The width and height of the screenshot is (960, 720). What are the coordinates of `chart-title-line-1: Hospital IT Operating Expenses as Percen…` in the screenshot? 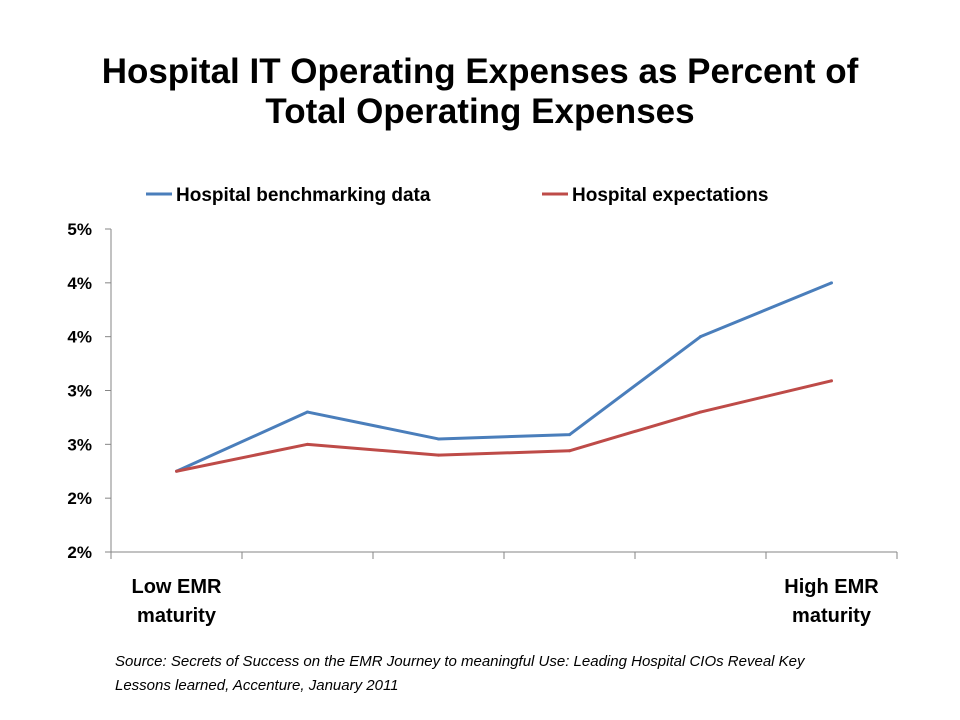 It's located at (480, 71).